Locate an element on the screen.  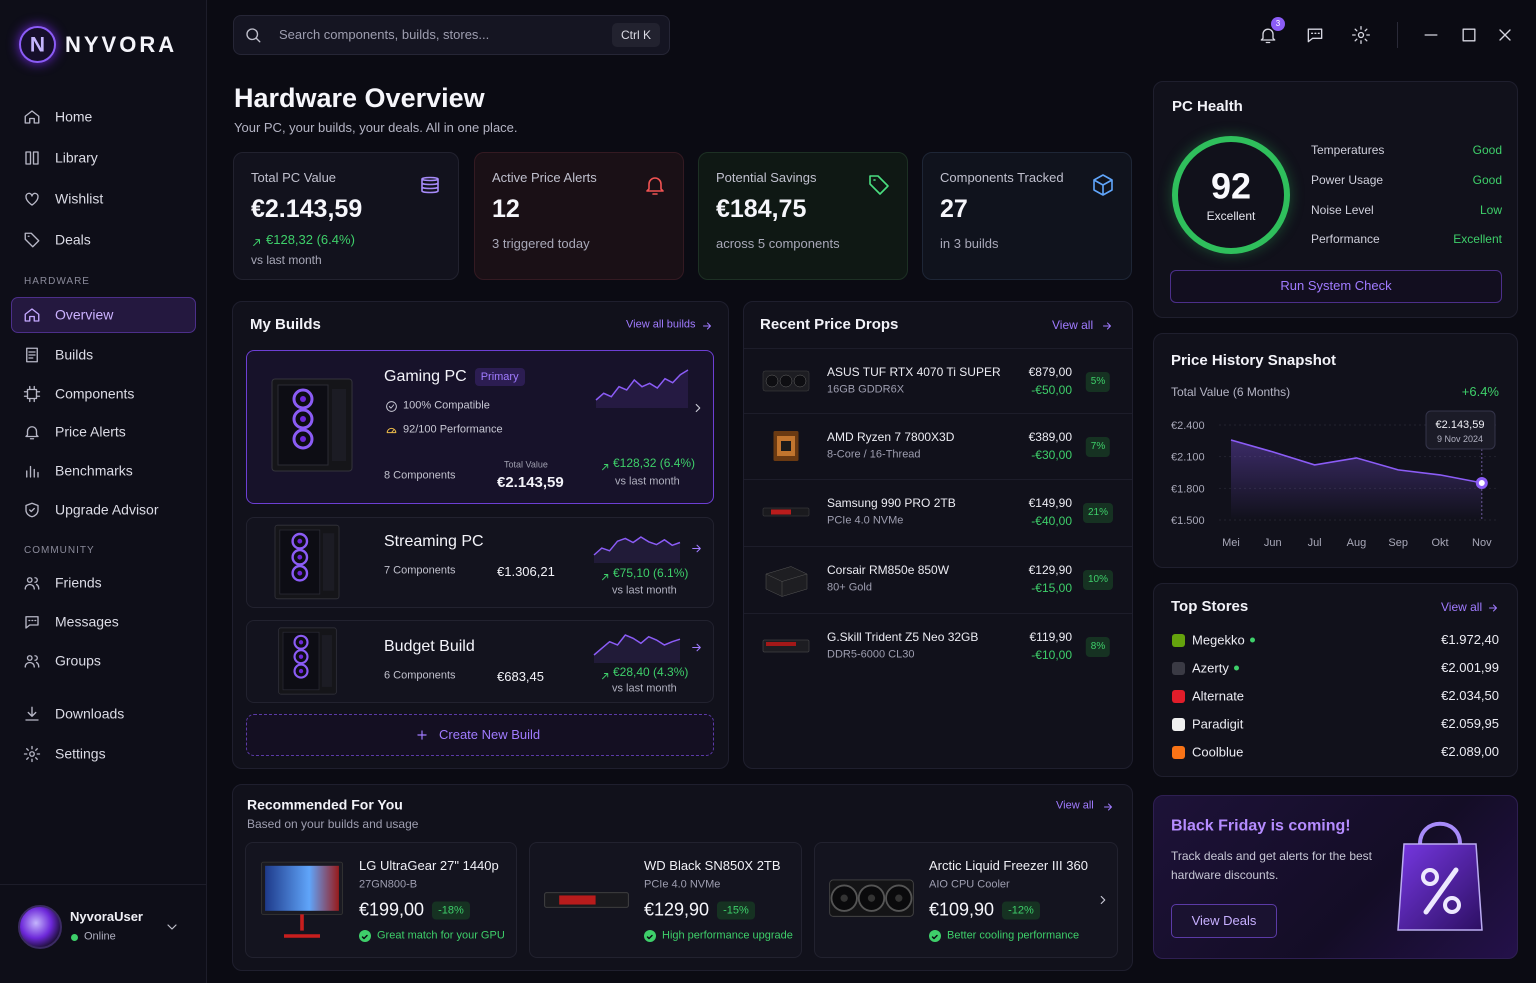
x-tick-label: Jun is located at coordinates (1273, 543).